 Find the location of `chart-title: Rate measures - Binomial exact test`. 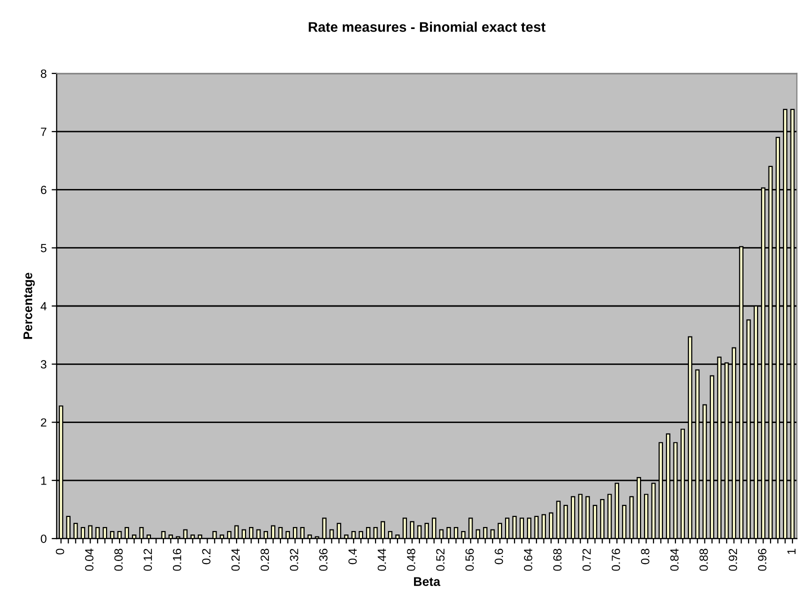

chart-title: Rate measures - Binomial exact test is located at coordinates (427, 27).